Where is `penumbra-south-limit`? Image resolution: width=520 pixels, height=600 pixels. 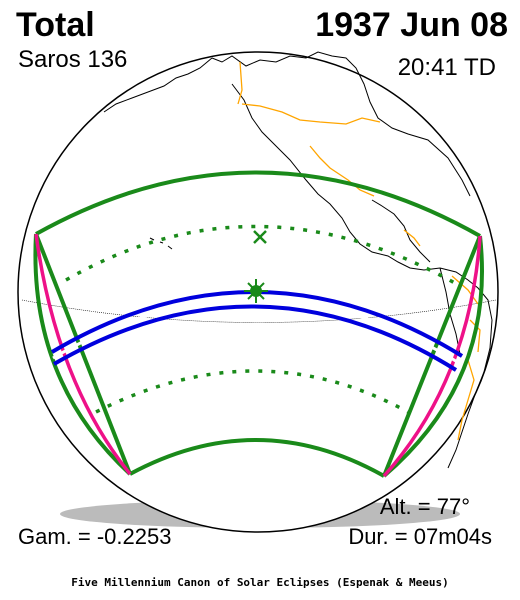 penumbra-south-limit is located at coordinates (257, 458).